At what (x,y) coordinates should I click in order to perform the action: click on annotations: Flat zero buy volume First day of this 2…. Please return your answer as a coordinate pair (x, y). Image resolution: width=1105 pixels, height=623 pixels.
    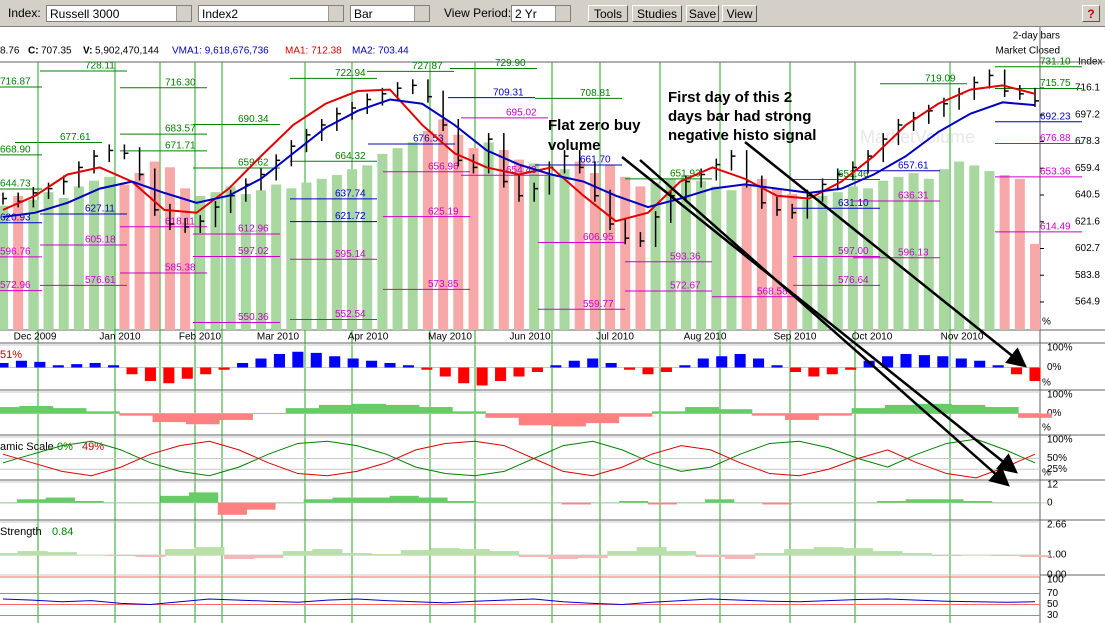
    Looking at the image, I should click on (682, 121).